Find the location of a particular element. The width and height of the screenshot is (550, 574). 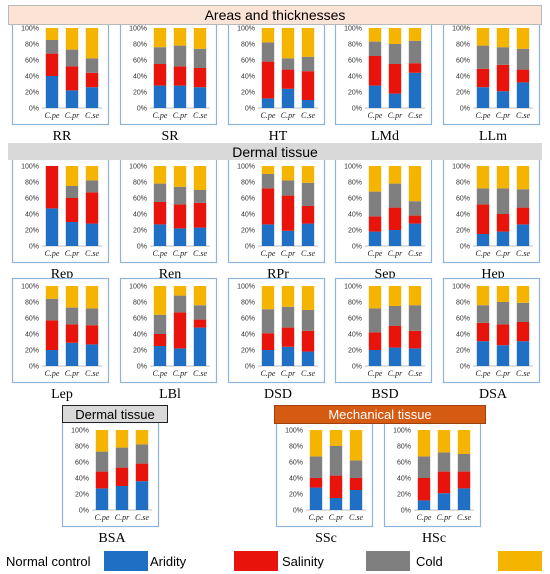

panel-lmd: 0% 20% 40% 60% 80% 100% C.pe C.pr C.se LMd is located at coordinates (383, 81).